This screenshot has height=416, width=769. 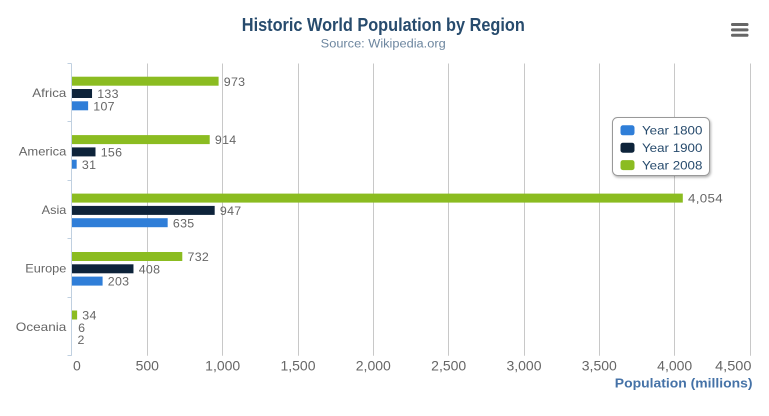 What do you see at coordinates (222, 365) in the screenshot?
I see `svg-text: 1,000` at bounding box center [222, 365].